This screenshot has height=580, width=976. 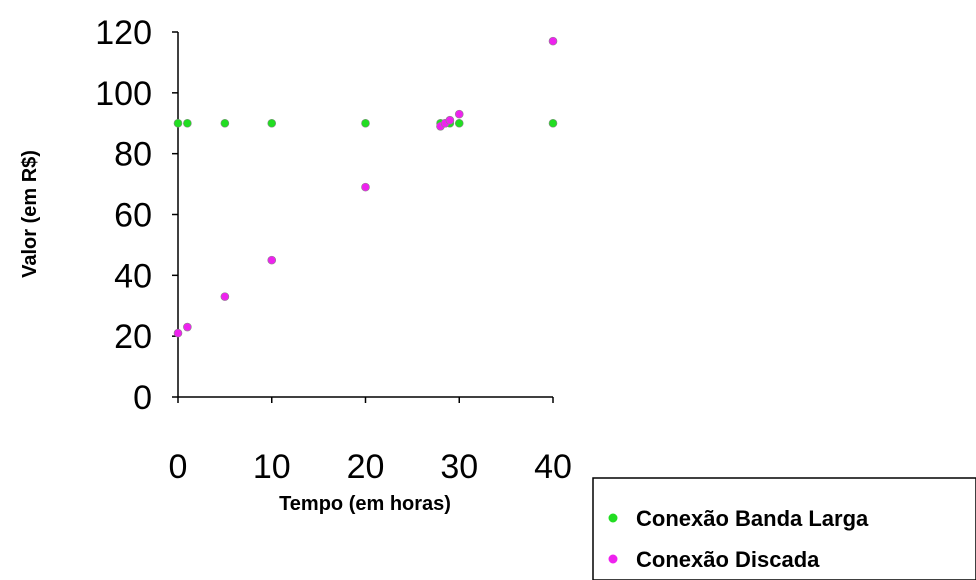 I want to click on x-axis-title: Tempo (em horas), so click(x=365, y=504).